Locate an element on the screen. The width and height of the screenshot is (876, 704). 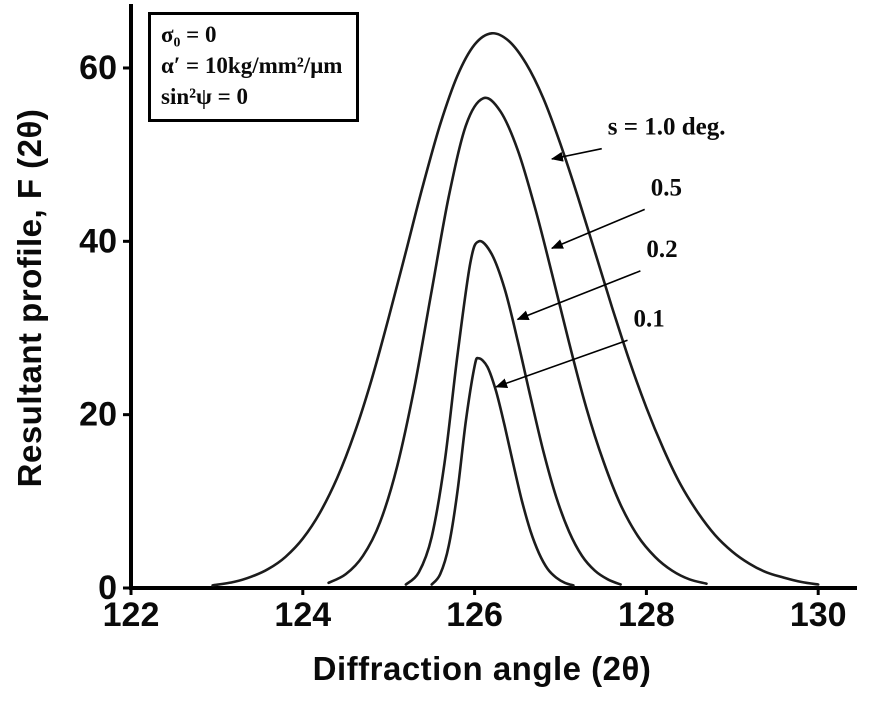
x-tick-label-130: 130 is located at coordinates (818, 615).